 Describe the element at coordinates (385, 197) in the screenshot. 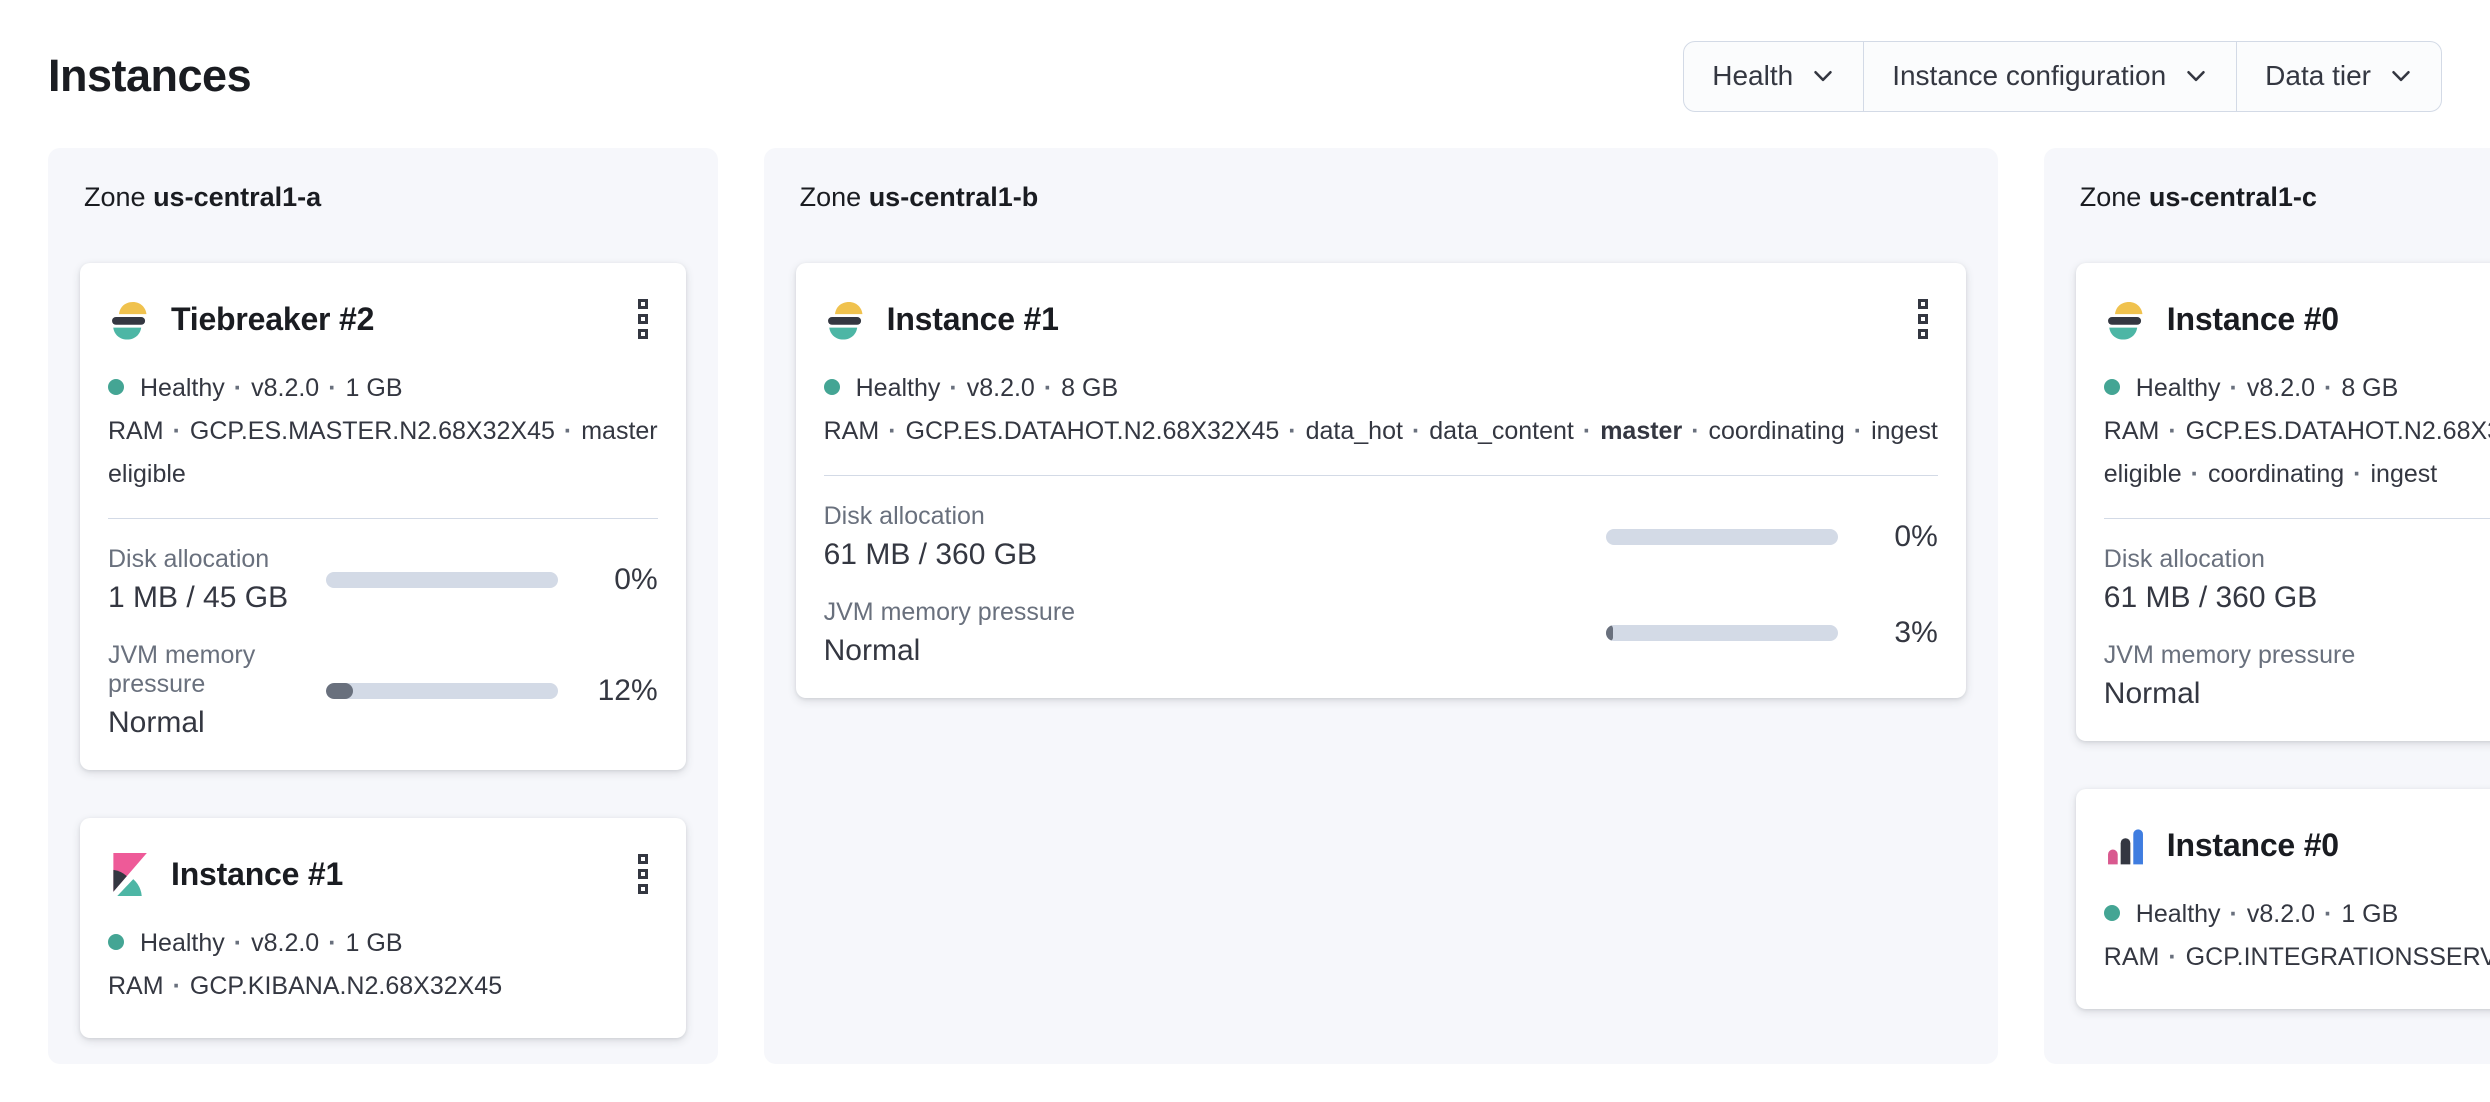

I see `zone-label: Zone us-central1-a` at that location.